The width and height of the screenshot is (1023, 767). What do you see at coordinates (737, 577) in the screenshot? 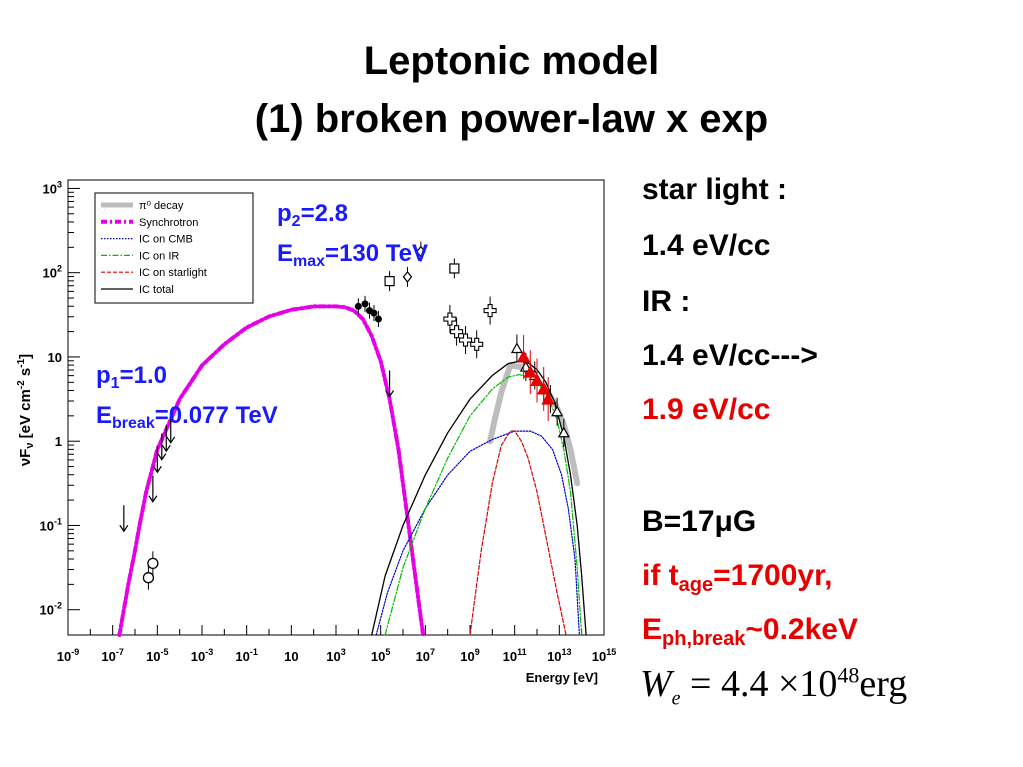
I see `age-line: if tage=1700yr,` at bounding box center [737, 577].